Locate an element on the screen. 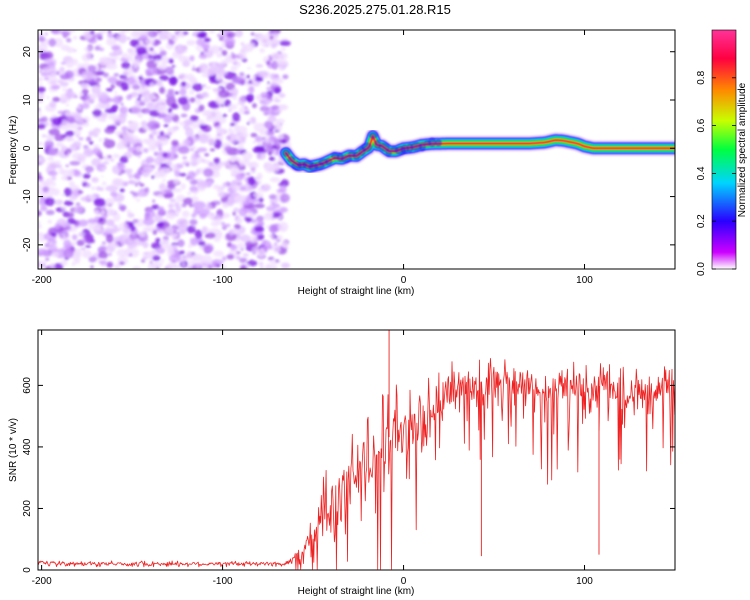 This screenshot has height=600, width=750. x-tick-label: 100 is located at coordinates (584, 280).